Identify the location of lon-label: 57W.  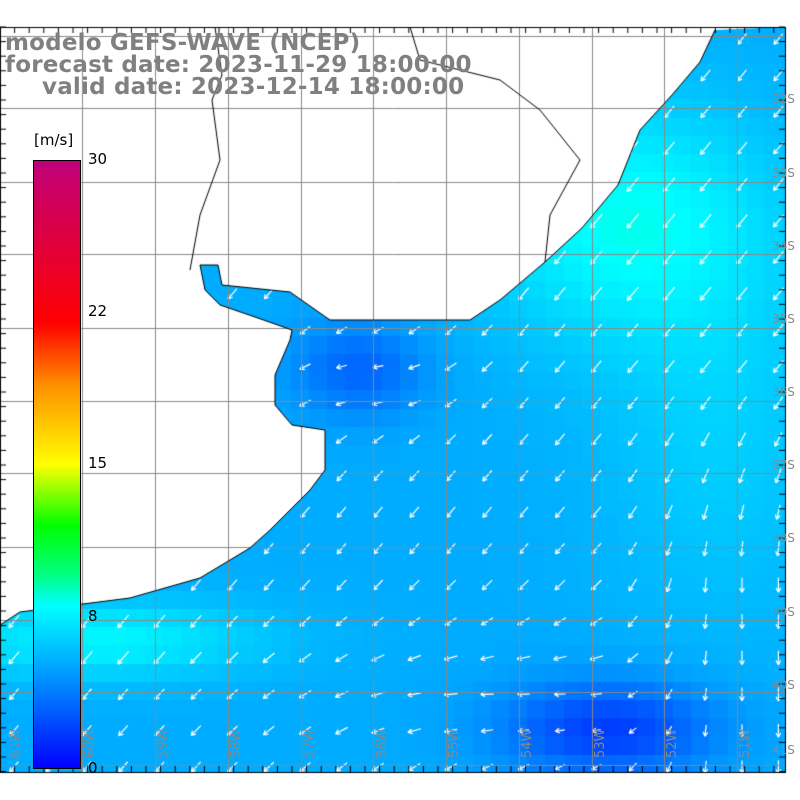
(309, 743).